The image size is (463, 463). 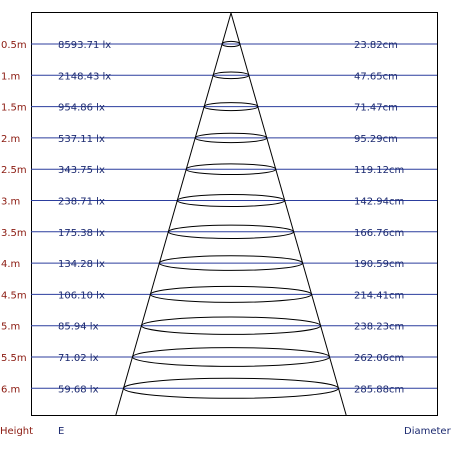 I want to click on distance-label: 5.m, so click(x=10, y=327).